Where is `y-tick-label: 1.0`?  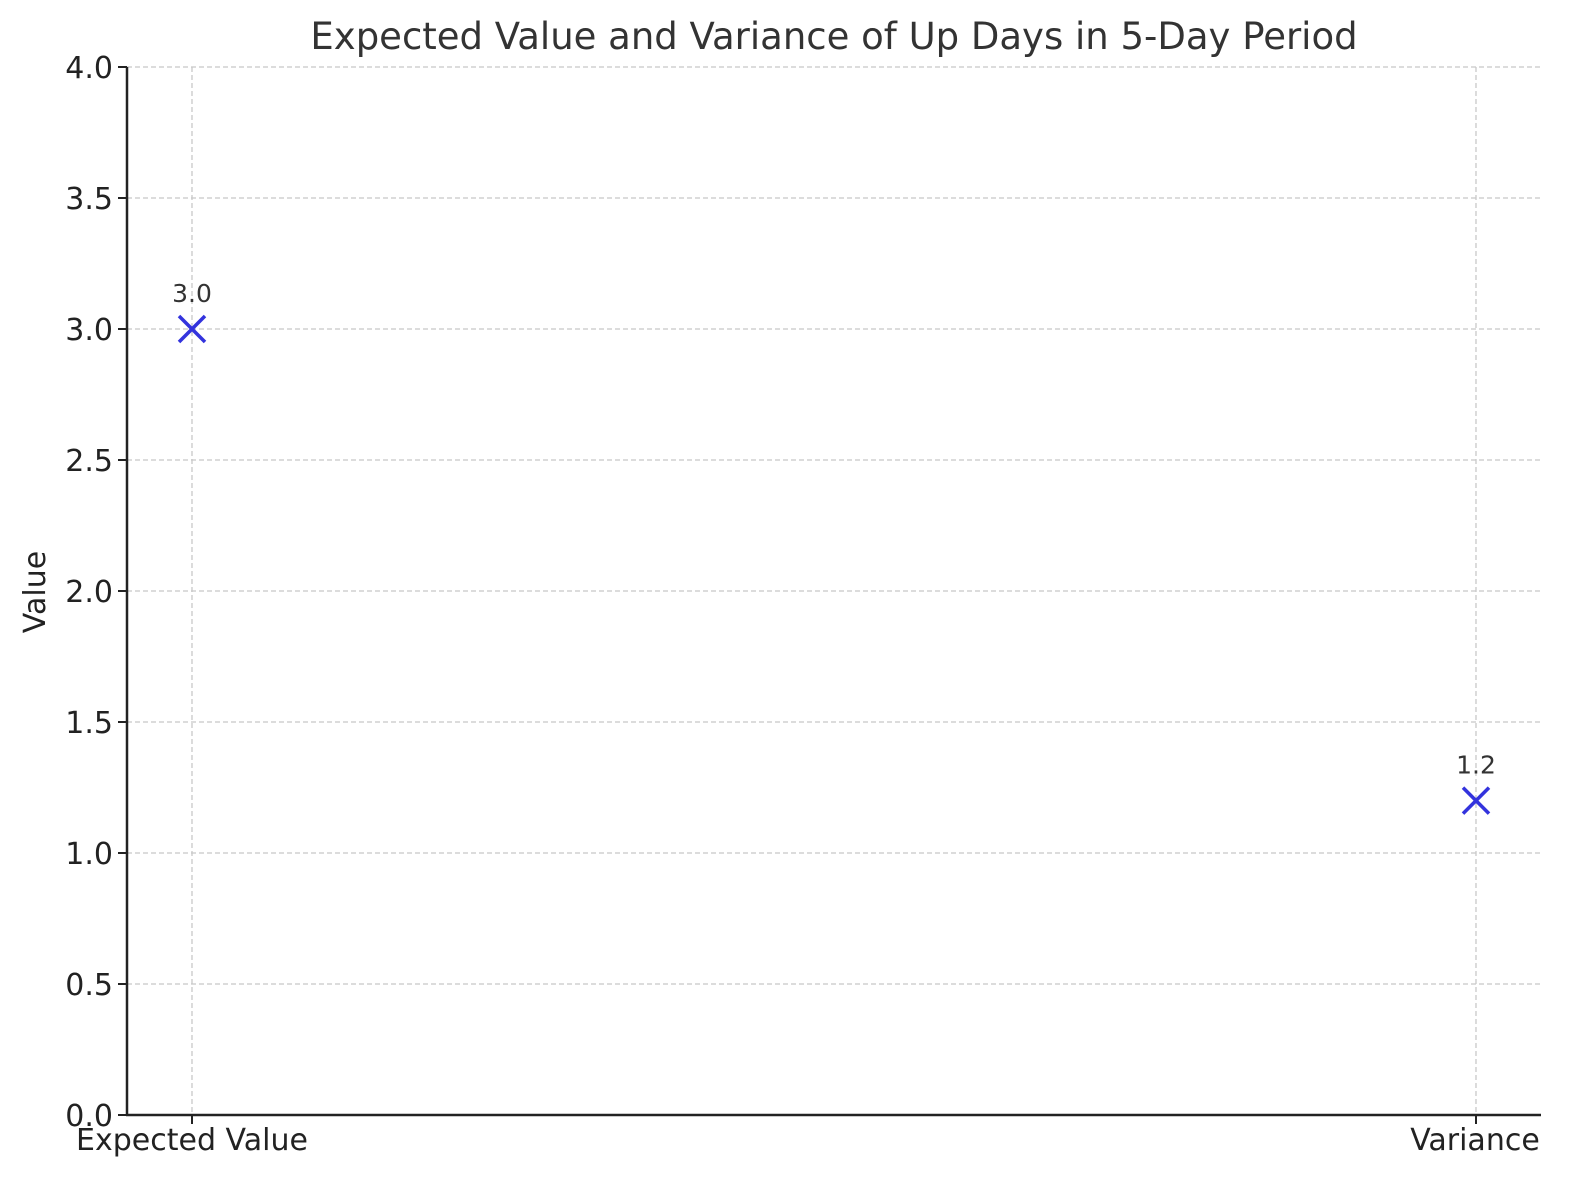 y-tick-label: 1.0 is located at coordinates (89, 854).